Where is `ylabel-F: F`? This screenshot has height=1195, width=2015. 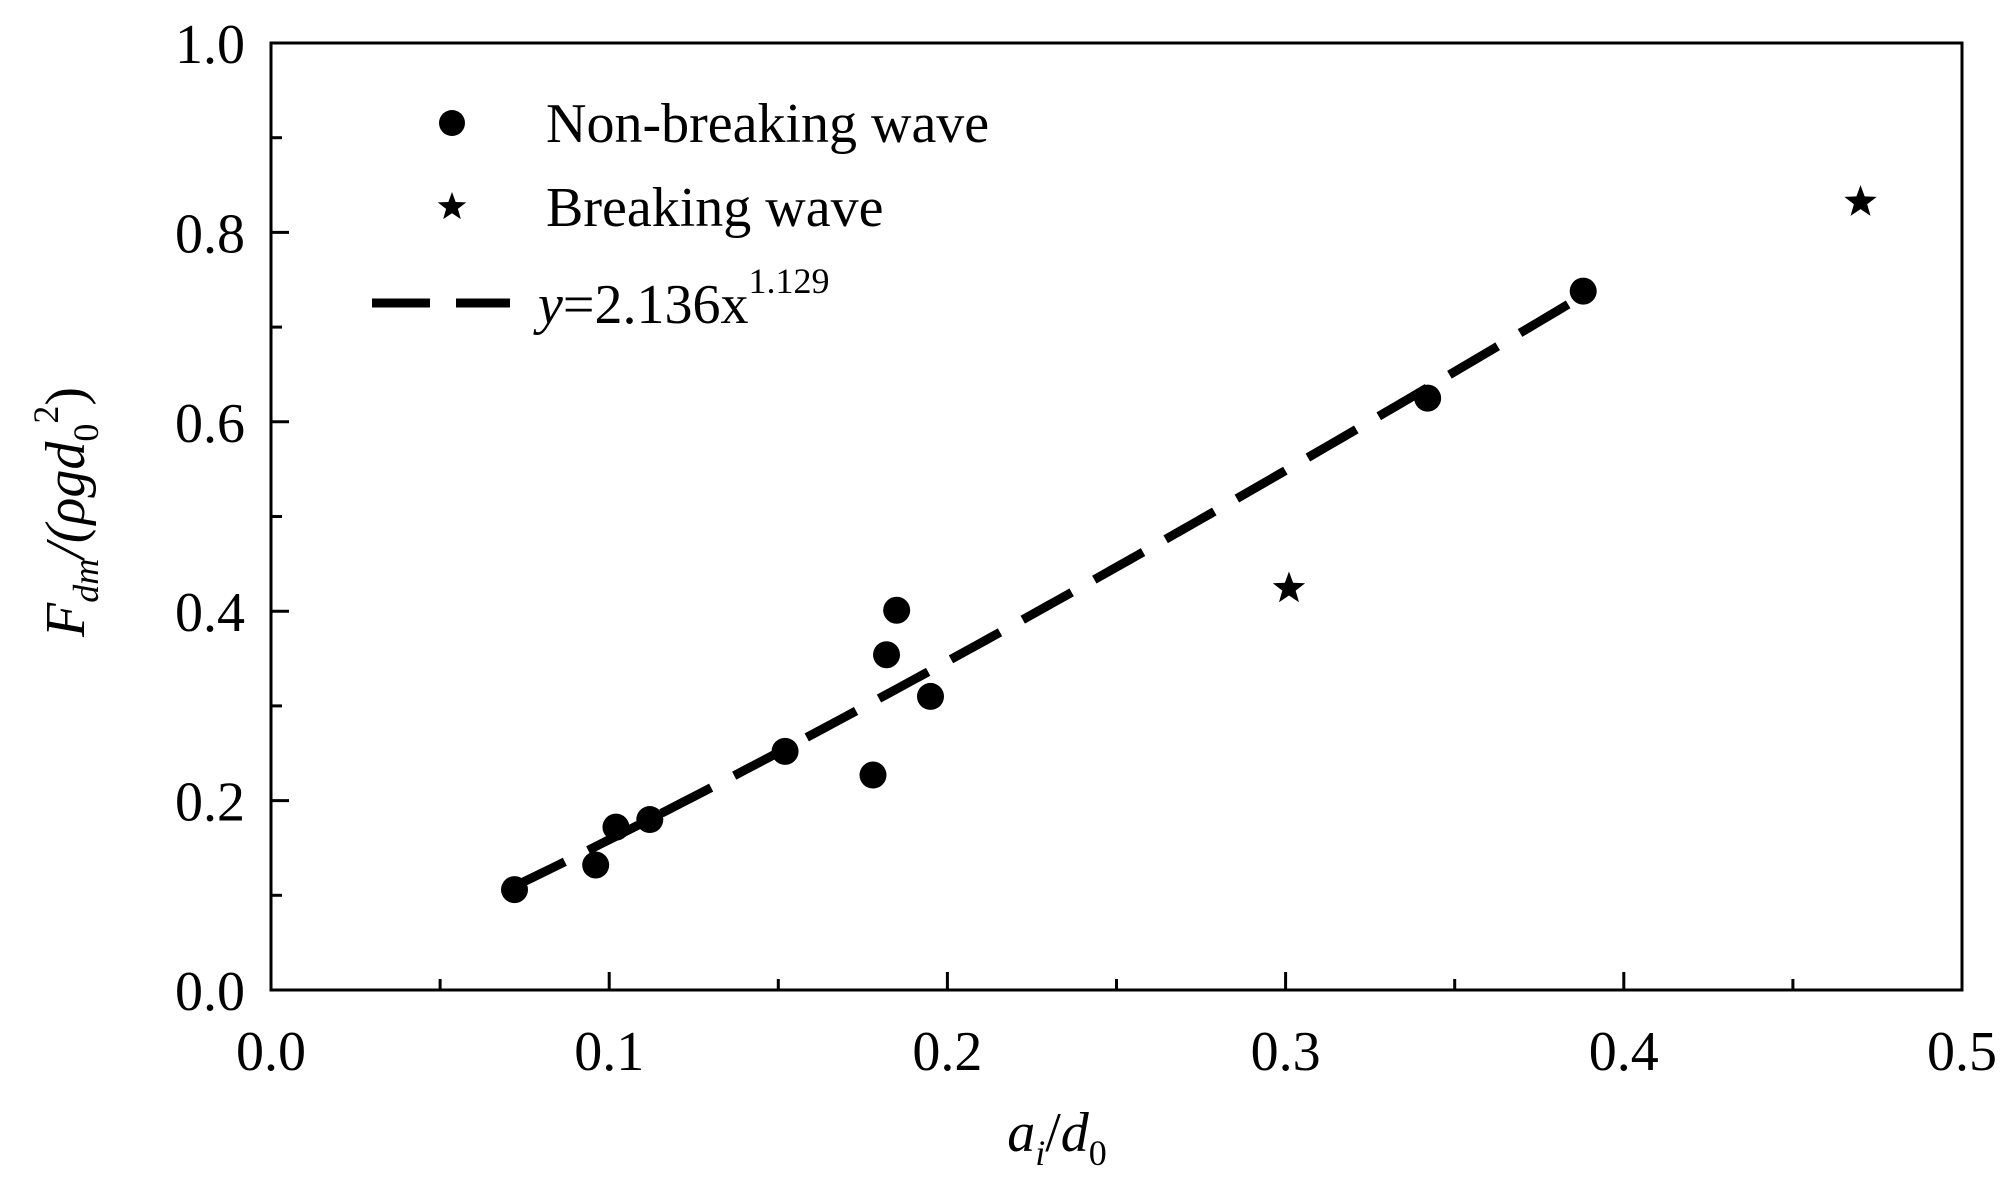
ylabel-F: F is located at coordinates (66, 620).